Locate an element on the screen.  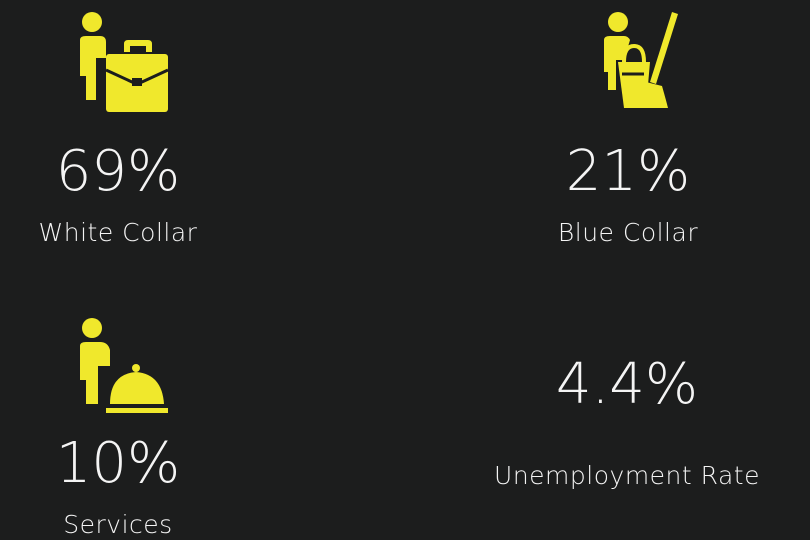
stat-value: 10% is located at coordinates (118, 463).